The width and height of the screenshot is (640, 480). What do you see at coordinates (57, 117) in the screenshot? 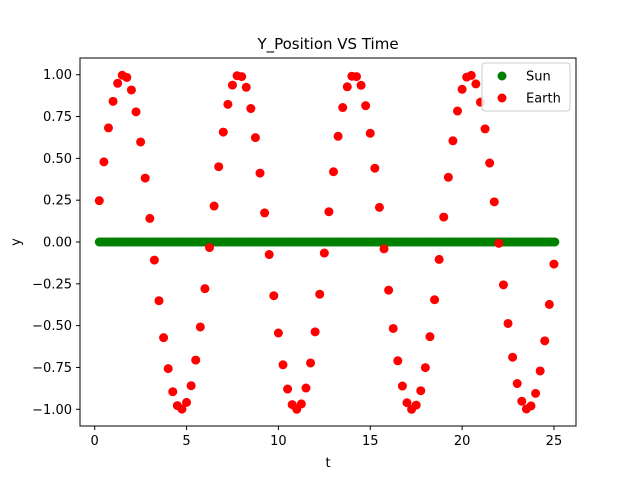
I see `y-tick-label: 0.75` at bounding box center [57, 117].